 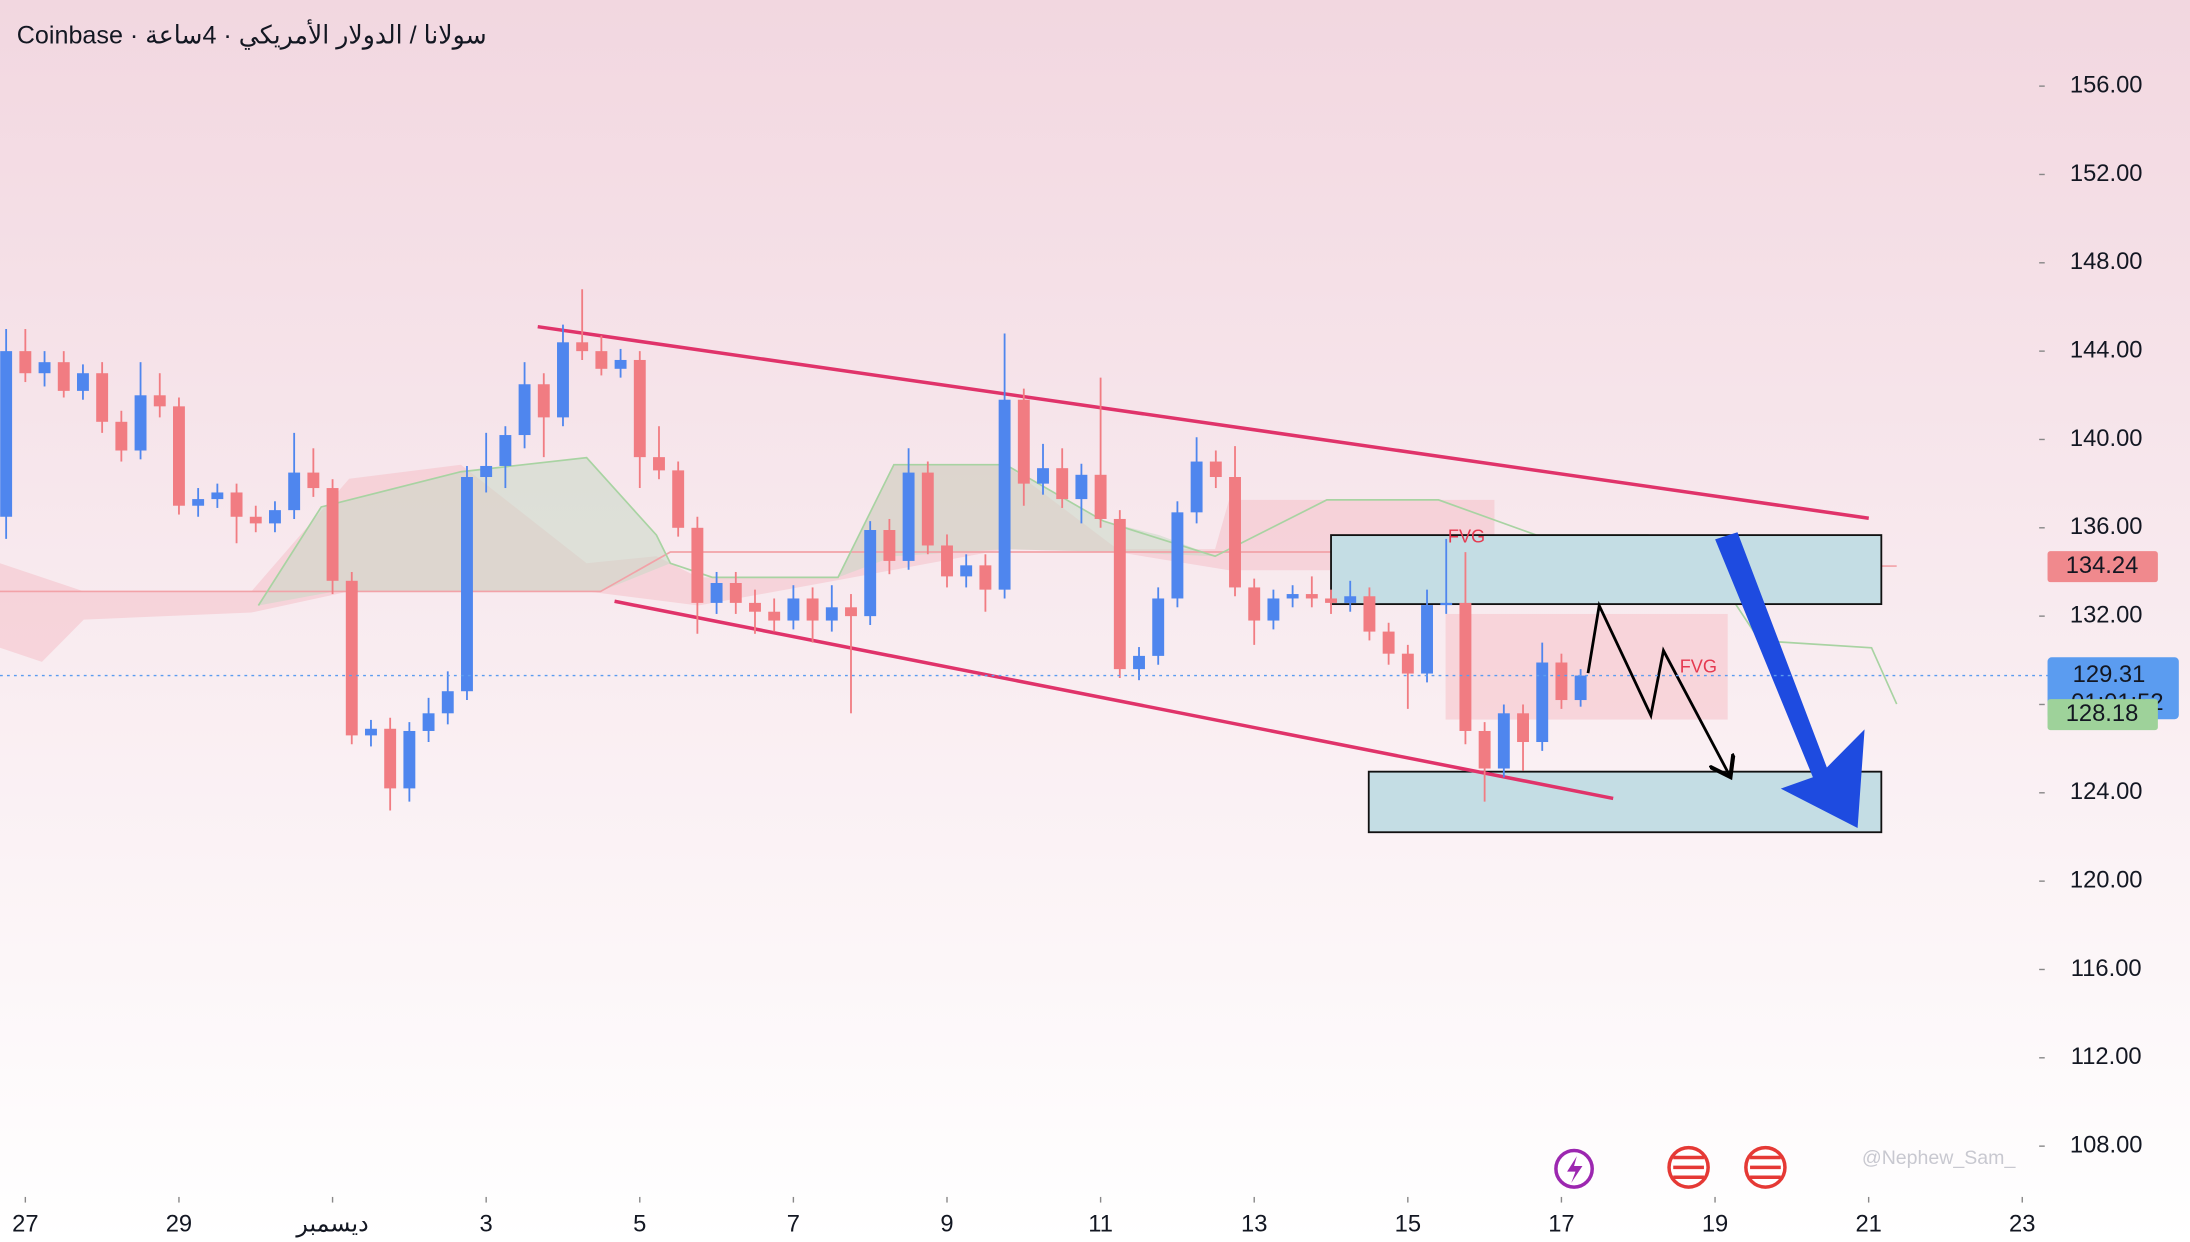 What do you see at coordinates (2106, 438) in the screenshot?
I see `y-tick-label: 140.00` at bounding box center [2106, 438].